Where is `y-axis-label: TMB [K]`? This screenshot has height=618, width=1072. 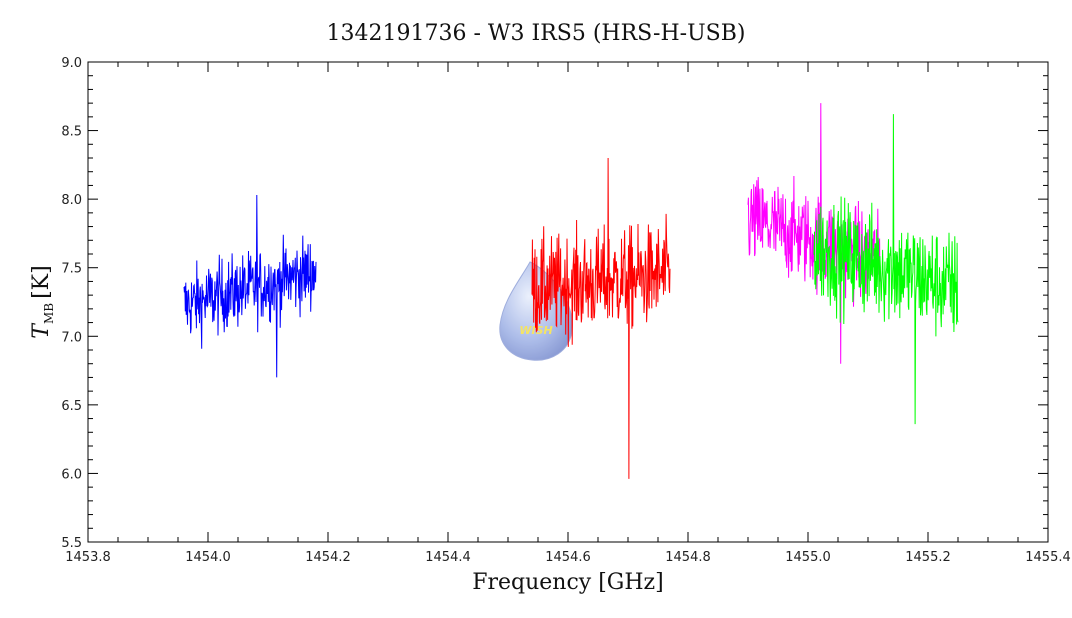
y-axis-label: TMB [K] is located at coordinates (42, 301).